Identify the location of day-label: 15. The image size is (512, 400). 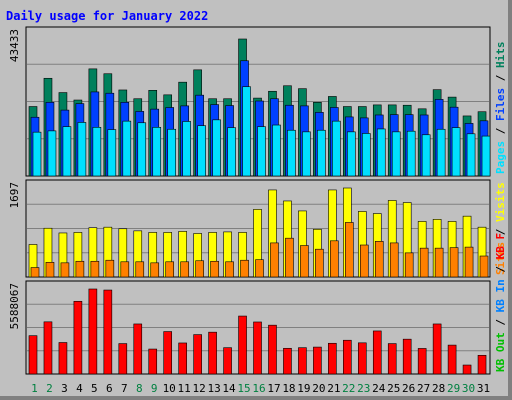
(243, 388).